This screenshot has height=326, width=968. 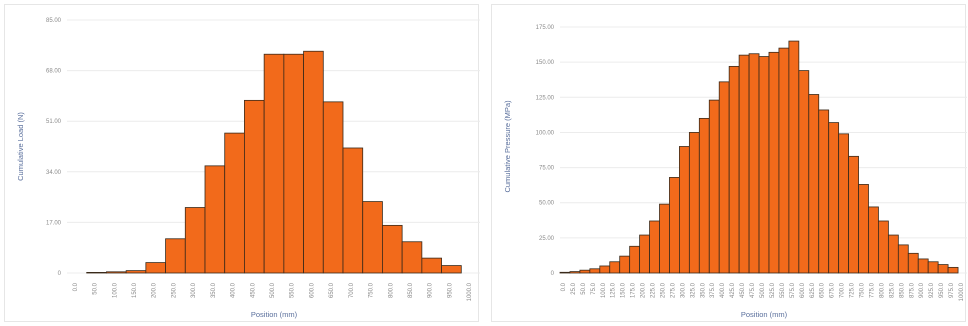 What do you see at coordinates (803, 290) in the screenshot?
I see `x-tick-label: 600.0` at bounding box center [803, 290].